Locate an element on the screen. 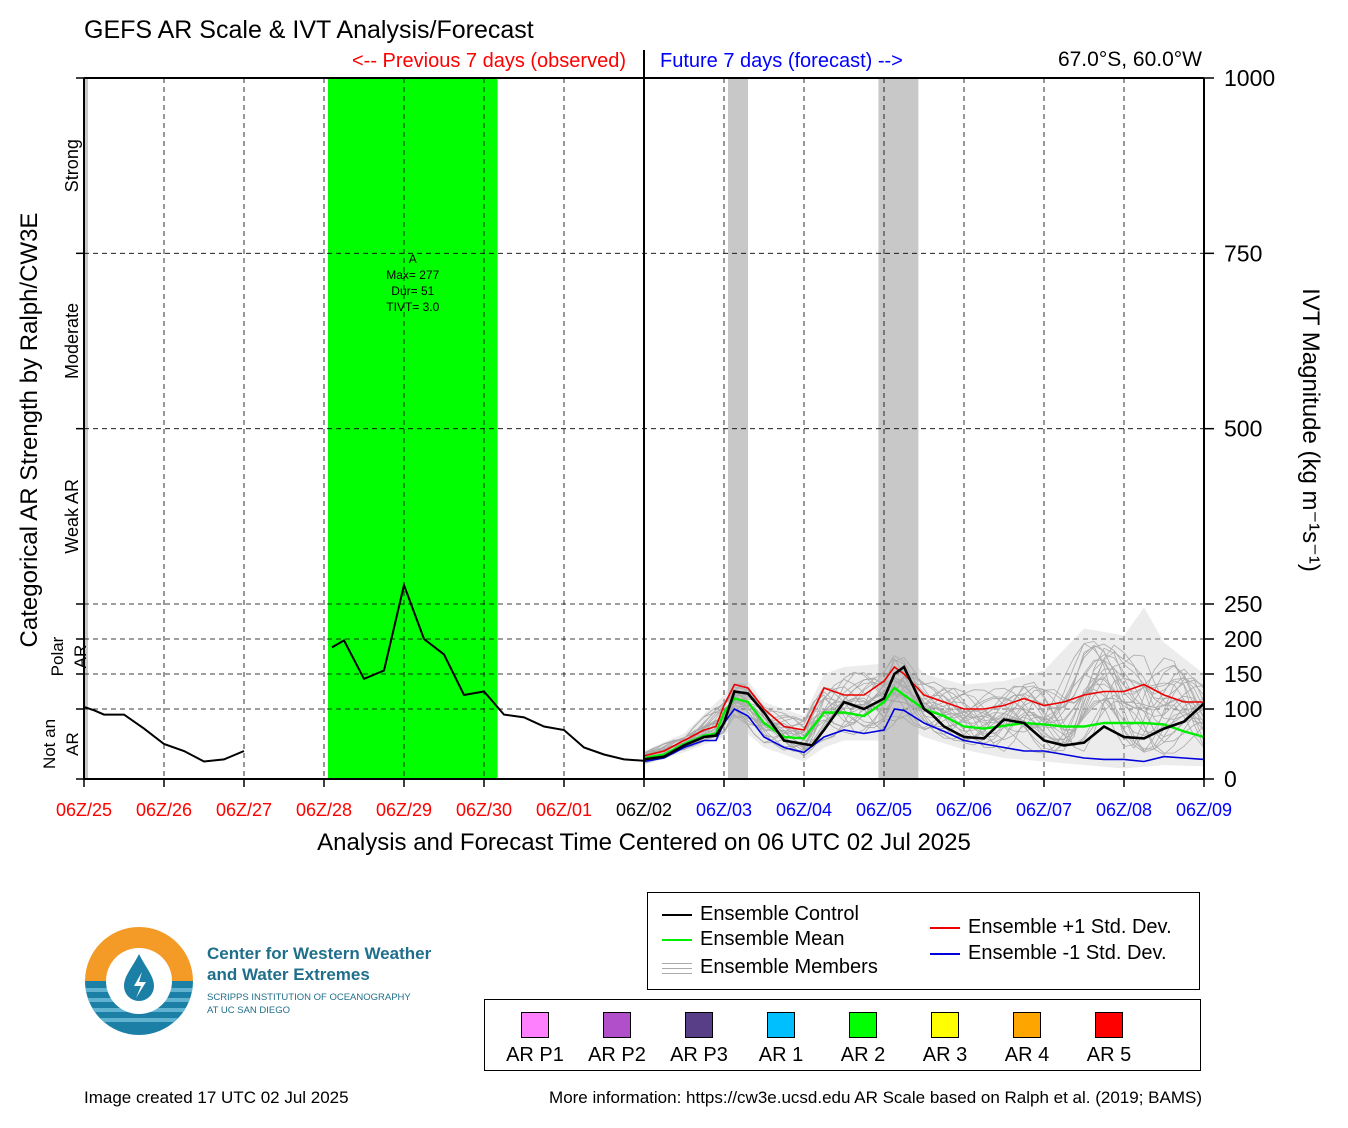 The width and height of the screenshot is (1348, 1128). scale-label: AR 4 is located at coordinates (1027, 1055).